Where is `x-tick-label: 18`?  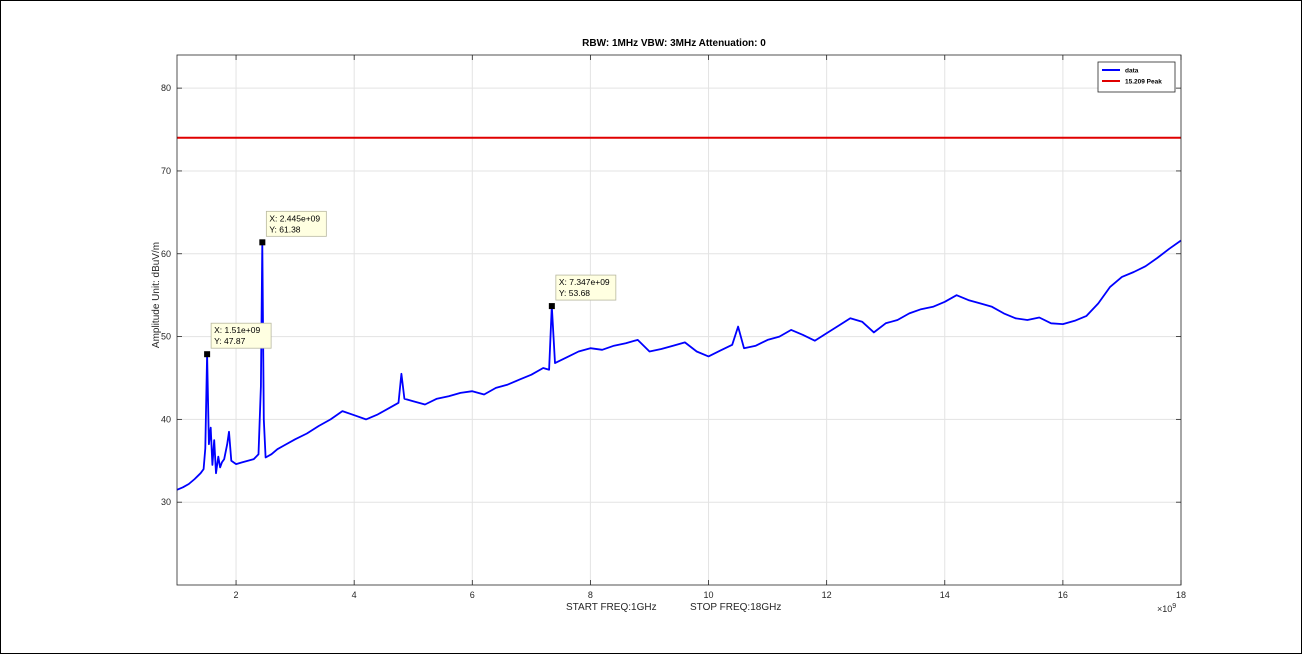 x-tick-label: 18 is located at coordinates (1181, 595).